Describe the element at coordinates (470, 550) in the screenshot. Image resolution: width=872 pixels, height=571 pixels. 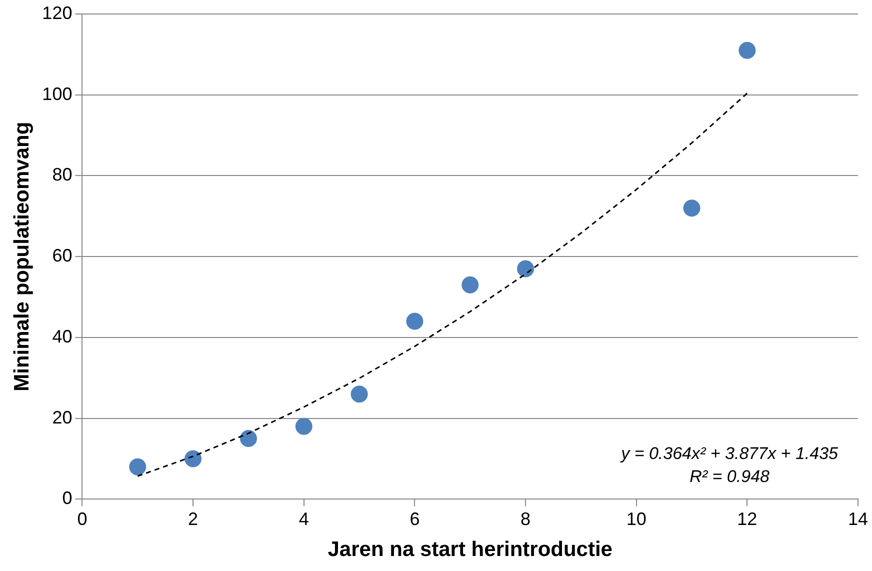
I see `x-axis-title: Jaren na start herintroductie` at that location.